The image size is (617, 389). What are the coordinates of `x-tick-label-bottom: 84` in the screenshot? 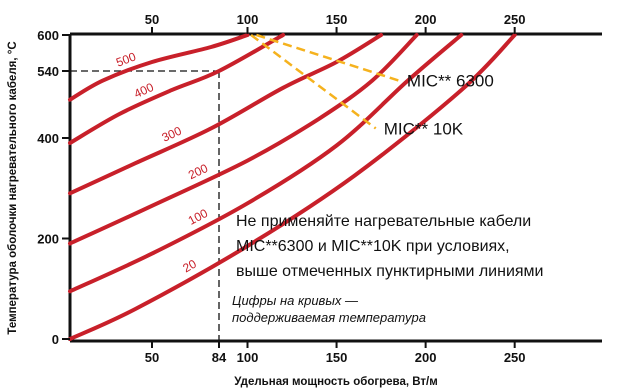 It's located at (219, 357).